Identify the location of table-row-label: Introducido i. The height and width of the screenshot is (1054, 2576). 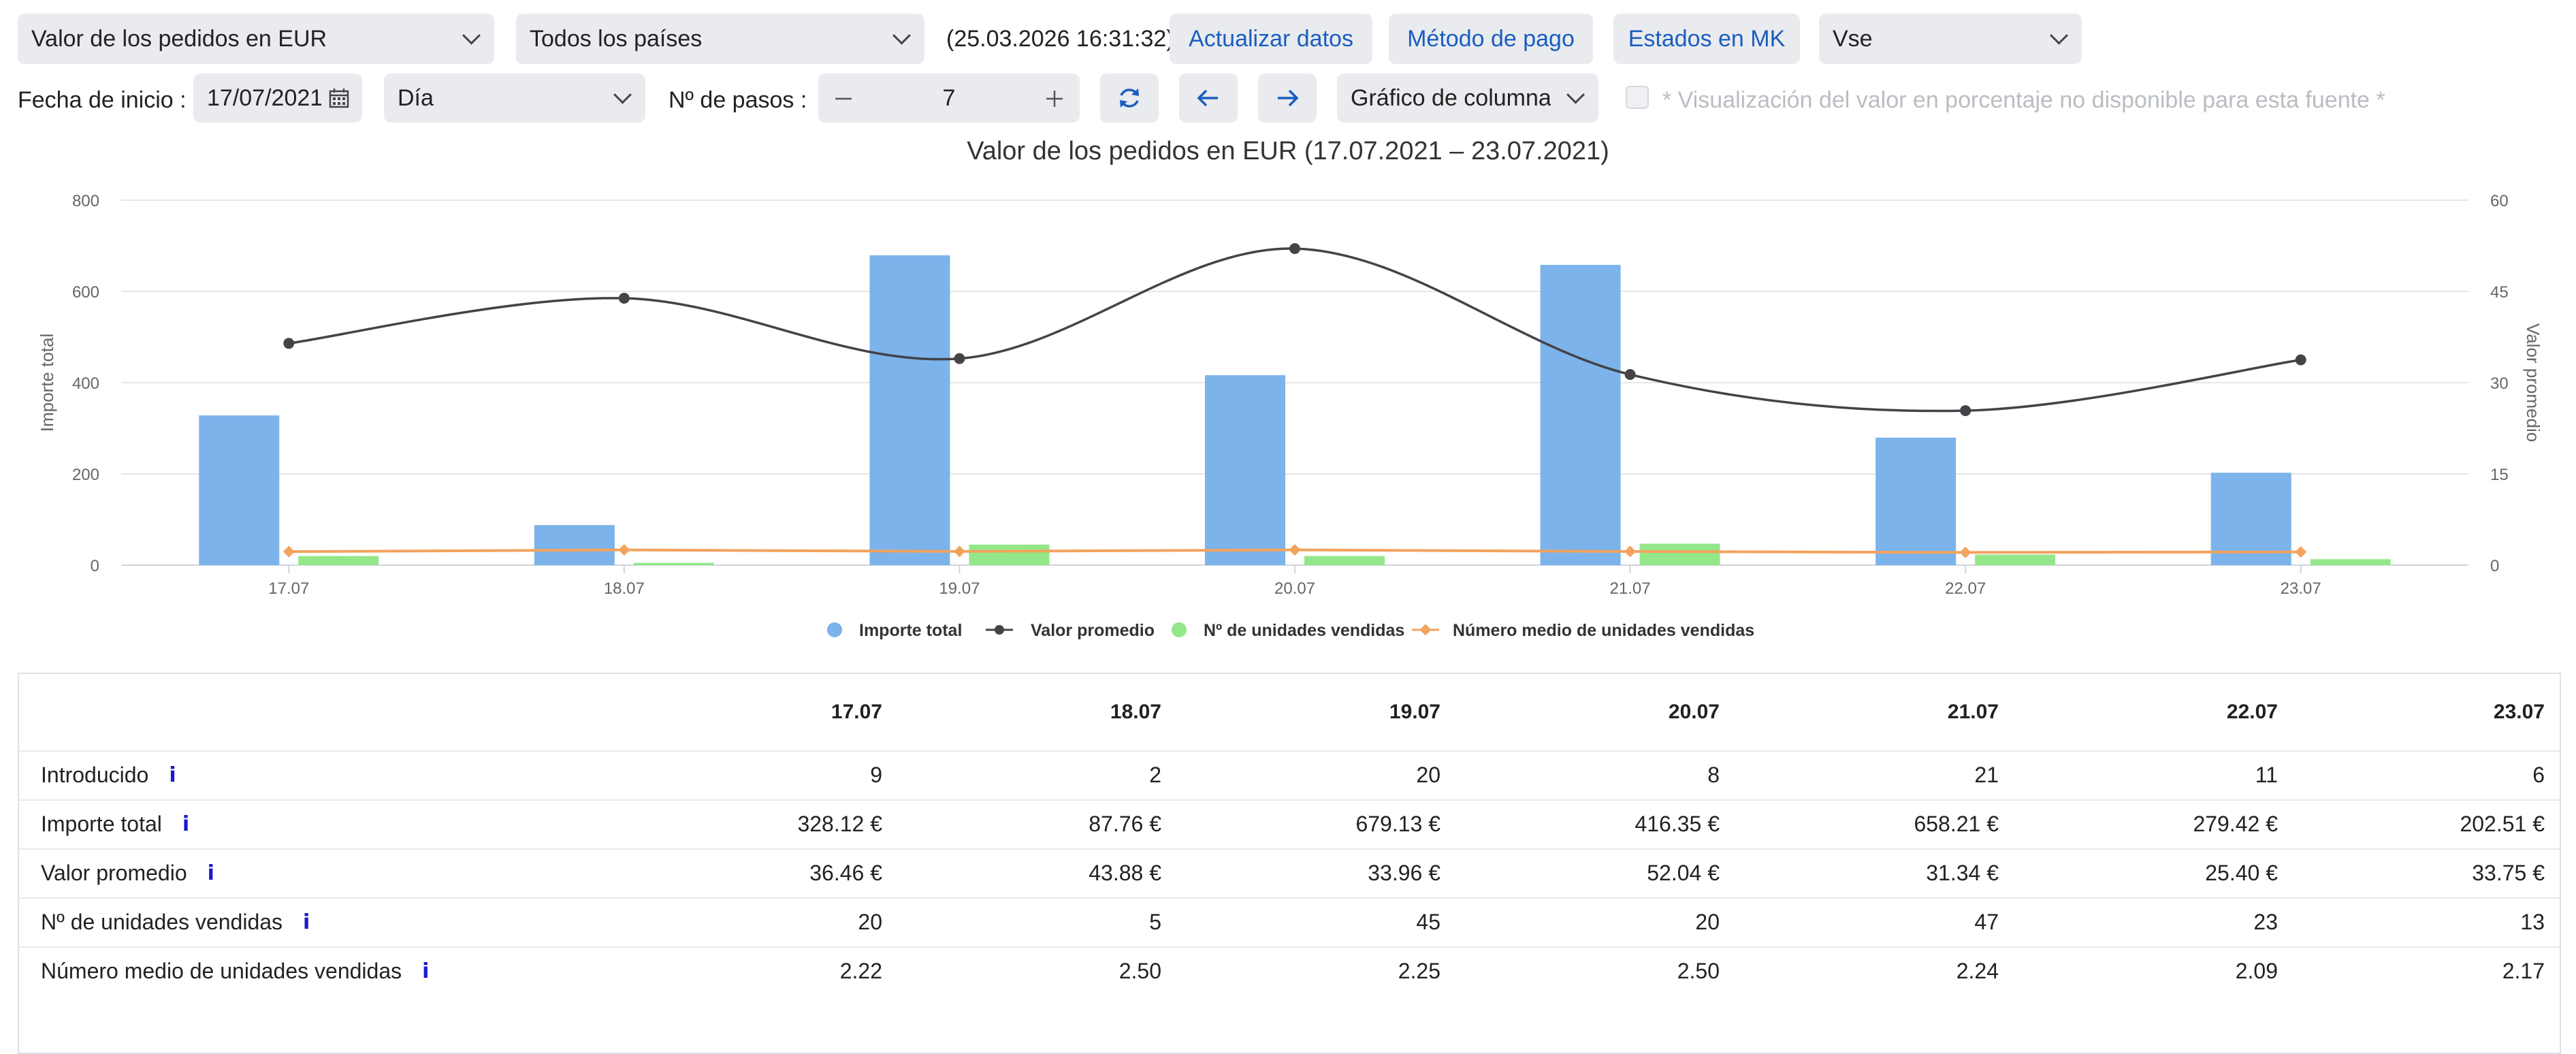
(108, 774).